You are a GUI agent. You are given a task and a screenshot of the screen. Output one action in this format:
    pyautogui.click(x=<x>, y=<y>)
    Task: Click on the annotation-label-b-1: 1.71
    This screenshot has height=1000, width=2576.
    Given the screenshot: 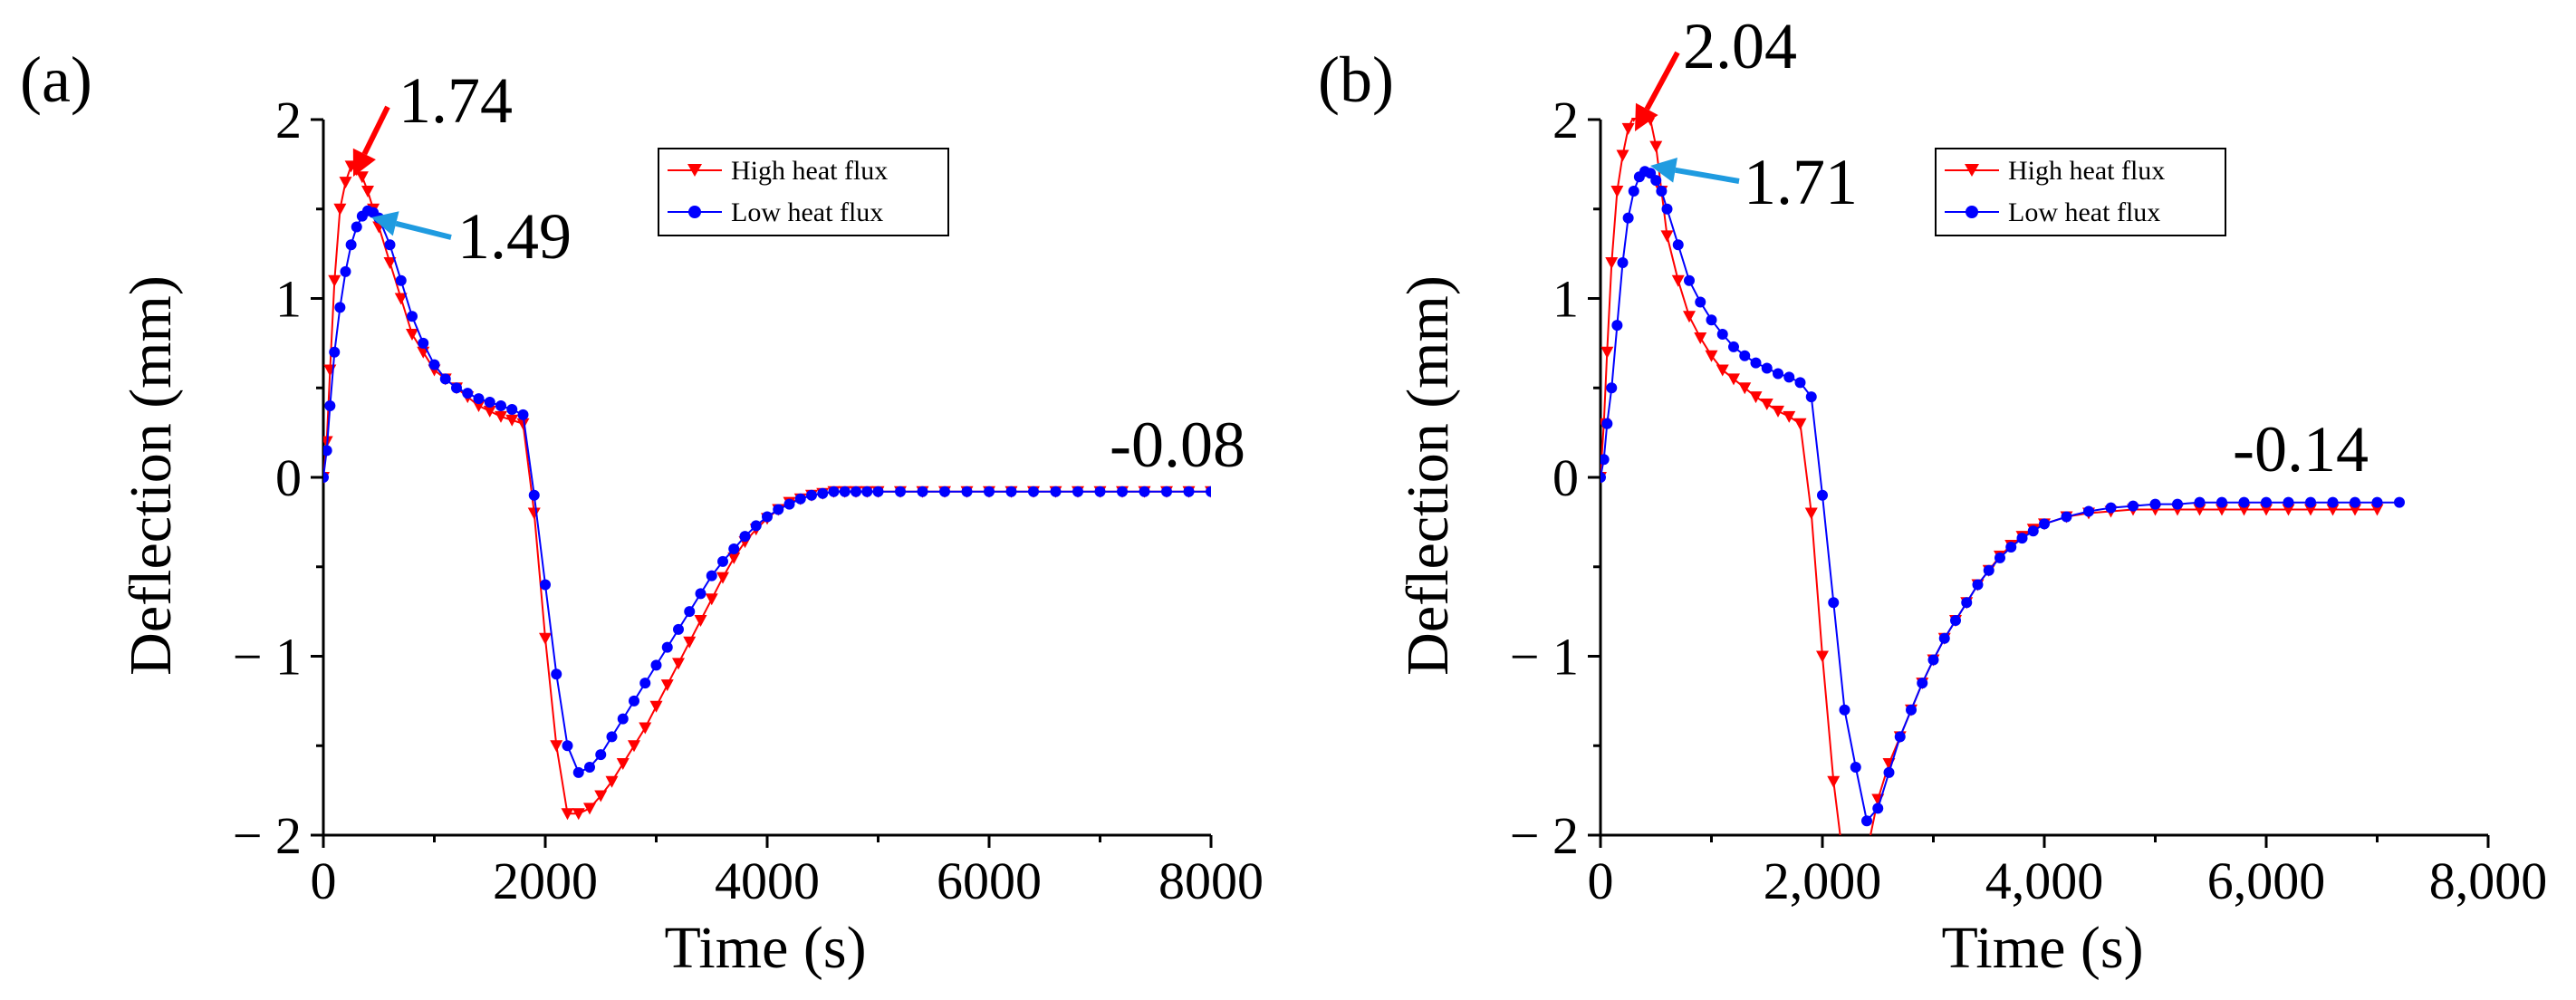 What is the action you would take?
    pyautogui.click(x=1801, y=182)
    